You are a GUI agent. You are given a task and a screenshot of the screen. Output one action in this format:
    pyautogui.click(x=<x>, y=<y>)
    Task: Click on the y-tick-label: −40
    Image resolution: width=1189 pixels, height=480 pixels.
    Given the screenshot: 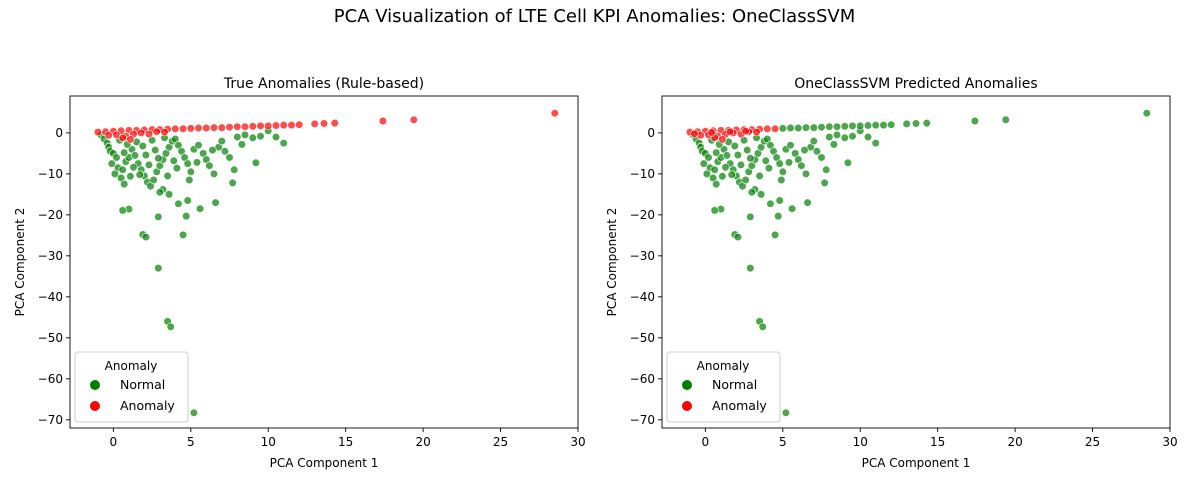 What is the action you would take?
    pyautogui.click(x=50, y=297)
    